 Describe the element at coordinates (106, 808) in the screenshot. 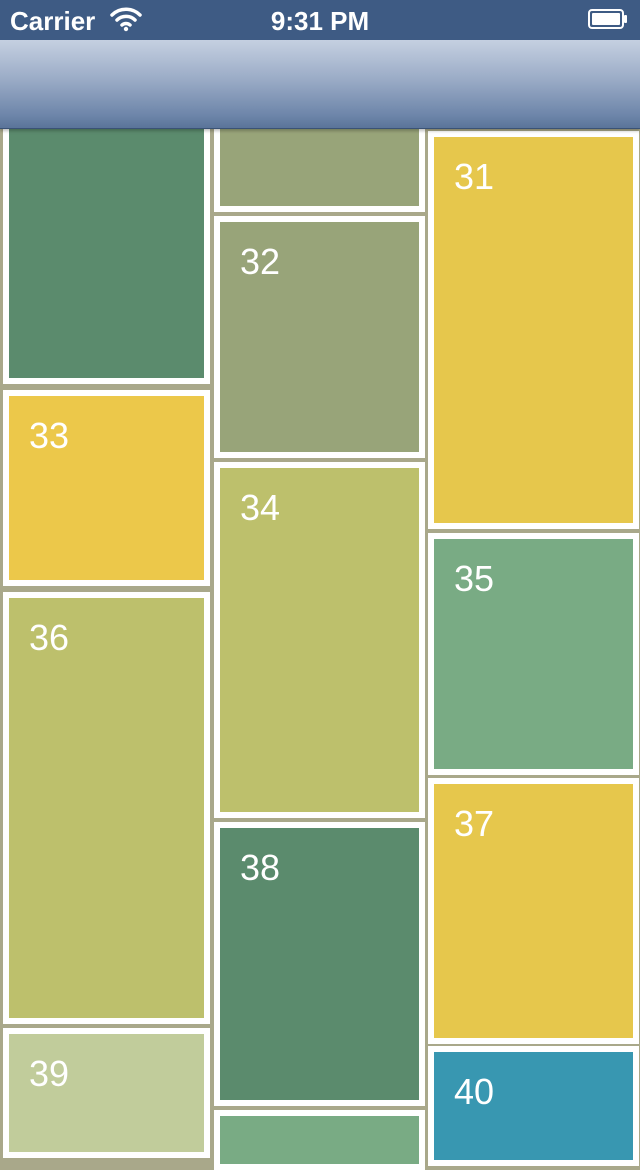

I see `tile-36: 36` at that location.